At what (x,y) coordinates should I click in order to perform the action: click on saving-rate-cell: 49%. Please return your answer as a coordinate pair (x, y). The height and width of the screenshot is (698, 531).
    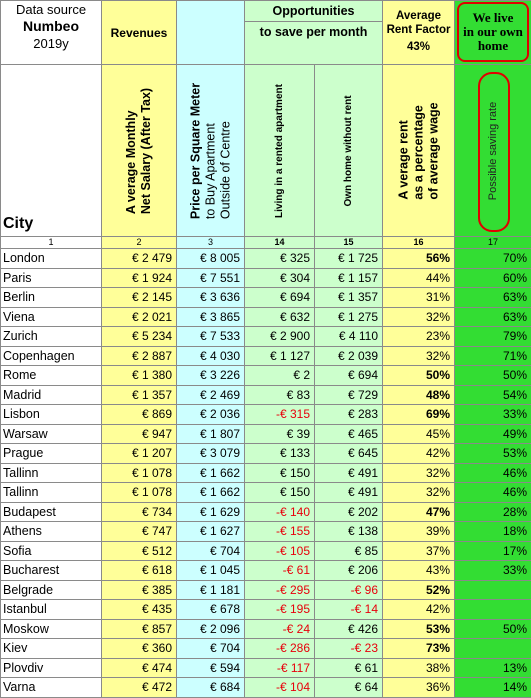
    Looking at the image, I should click on (493, 434).